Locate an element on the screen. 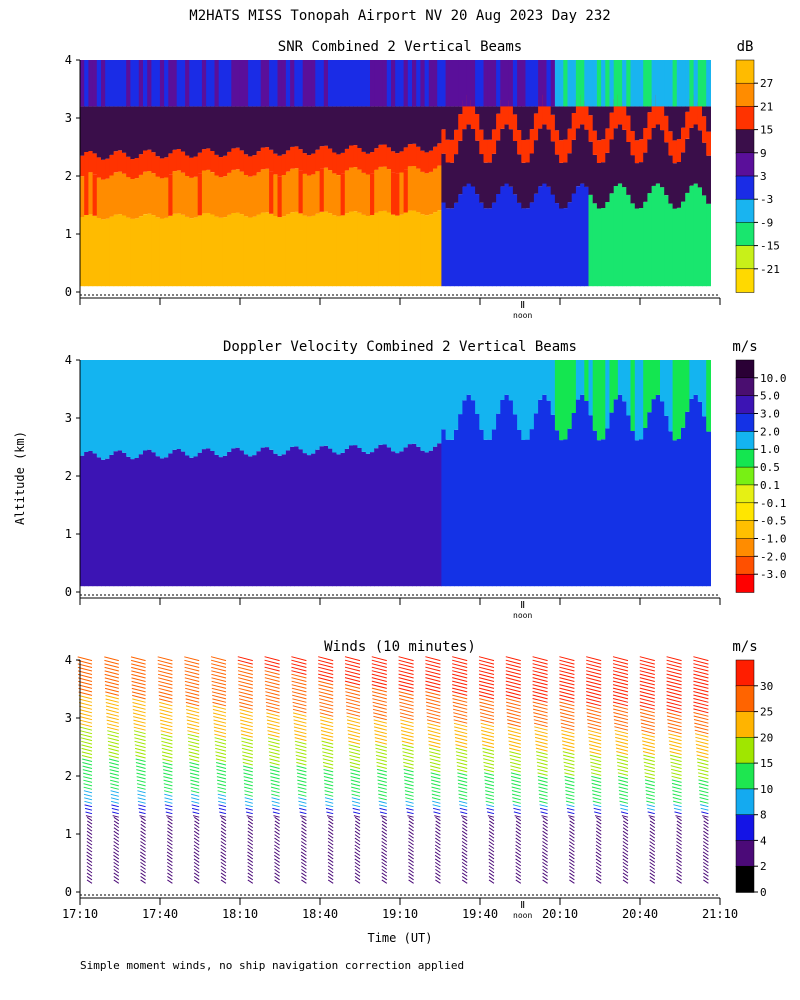 This screenshot has height=1000, width=800. colorbar-label: -0.5 is located at coordinates (773, 521).